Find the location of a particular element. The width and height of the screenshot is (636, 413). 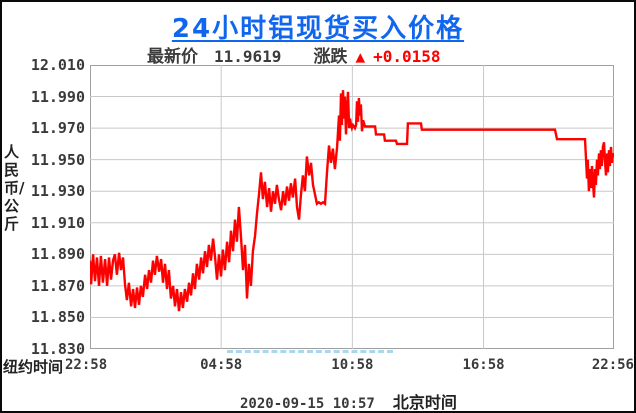

footer-datetime: 2020-09-15 10:57 is located at coordinates (307, 404).